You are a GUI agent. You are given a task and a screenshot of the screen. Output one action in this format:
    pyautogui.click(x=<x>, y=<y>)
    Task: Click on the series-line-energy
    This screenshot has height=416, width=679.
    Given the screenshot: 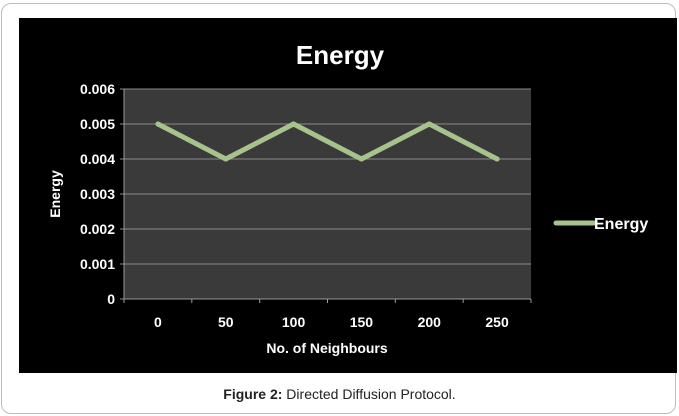 What is the action you would take?
    pyautogui.click(x=327, y=141)
    